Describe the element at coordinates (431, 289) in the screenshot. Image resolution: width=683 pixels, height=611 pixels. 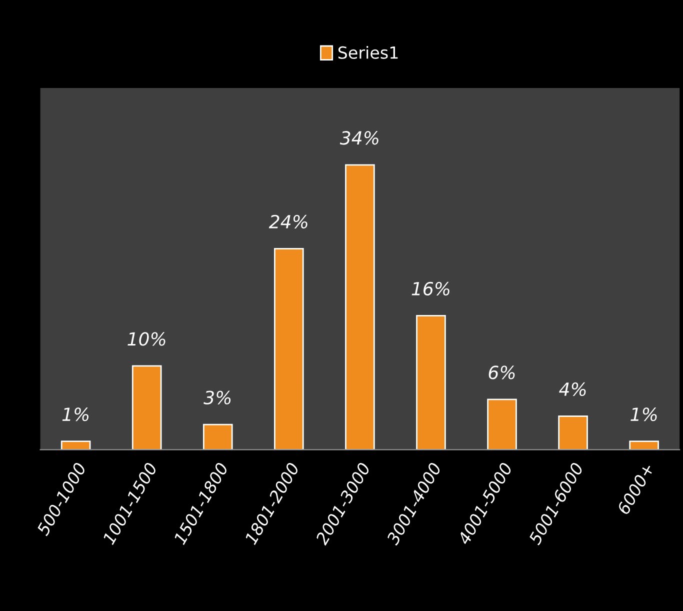
I see `data-label: 16%` at that location.